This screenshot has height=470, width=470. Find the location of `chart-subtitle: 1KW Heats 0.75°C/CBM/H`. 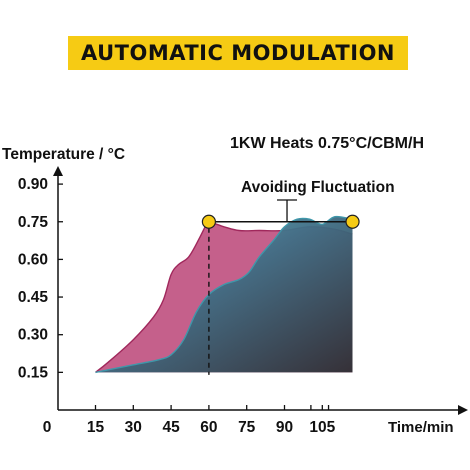

chart-subtitle: 1KW Heats 0.75°C/CBM/H is located at coordinates (327, 143).